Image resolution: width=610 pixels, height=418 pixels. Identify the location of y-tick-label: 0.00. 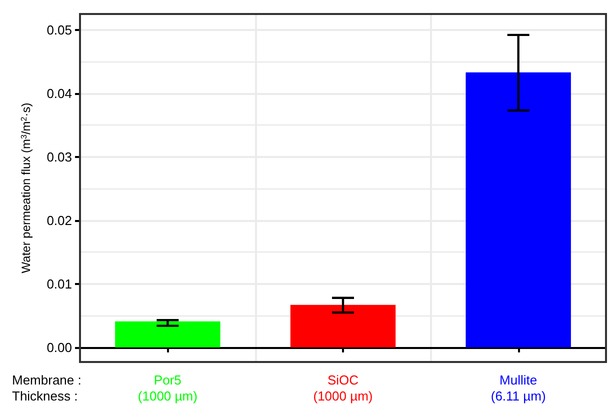
(59, 347).